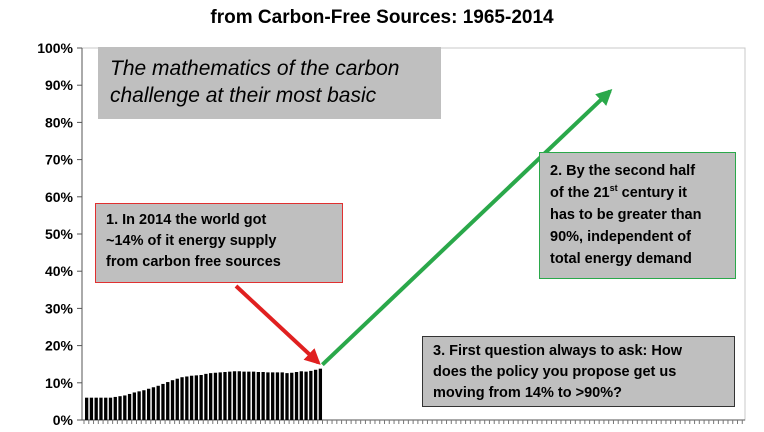 This screenshot has height=432, width=764. I want to click on y-tick-label: 20%, so click(59, 346).